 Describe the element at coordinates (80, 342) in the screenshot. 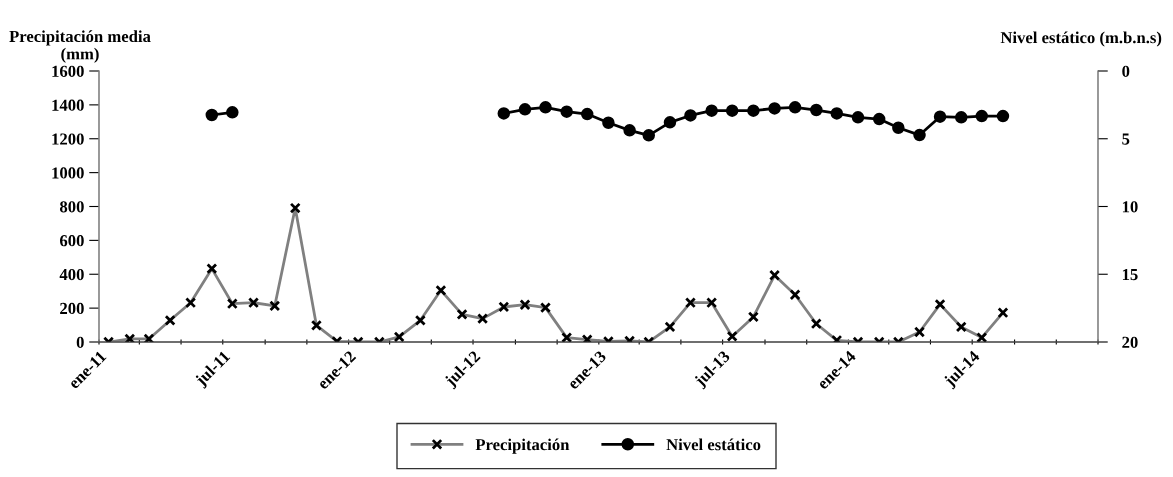

I see `y-tick-label: 0` at that location.